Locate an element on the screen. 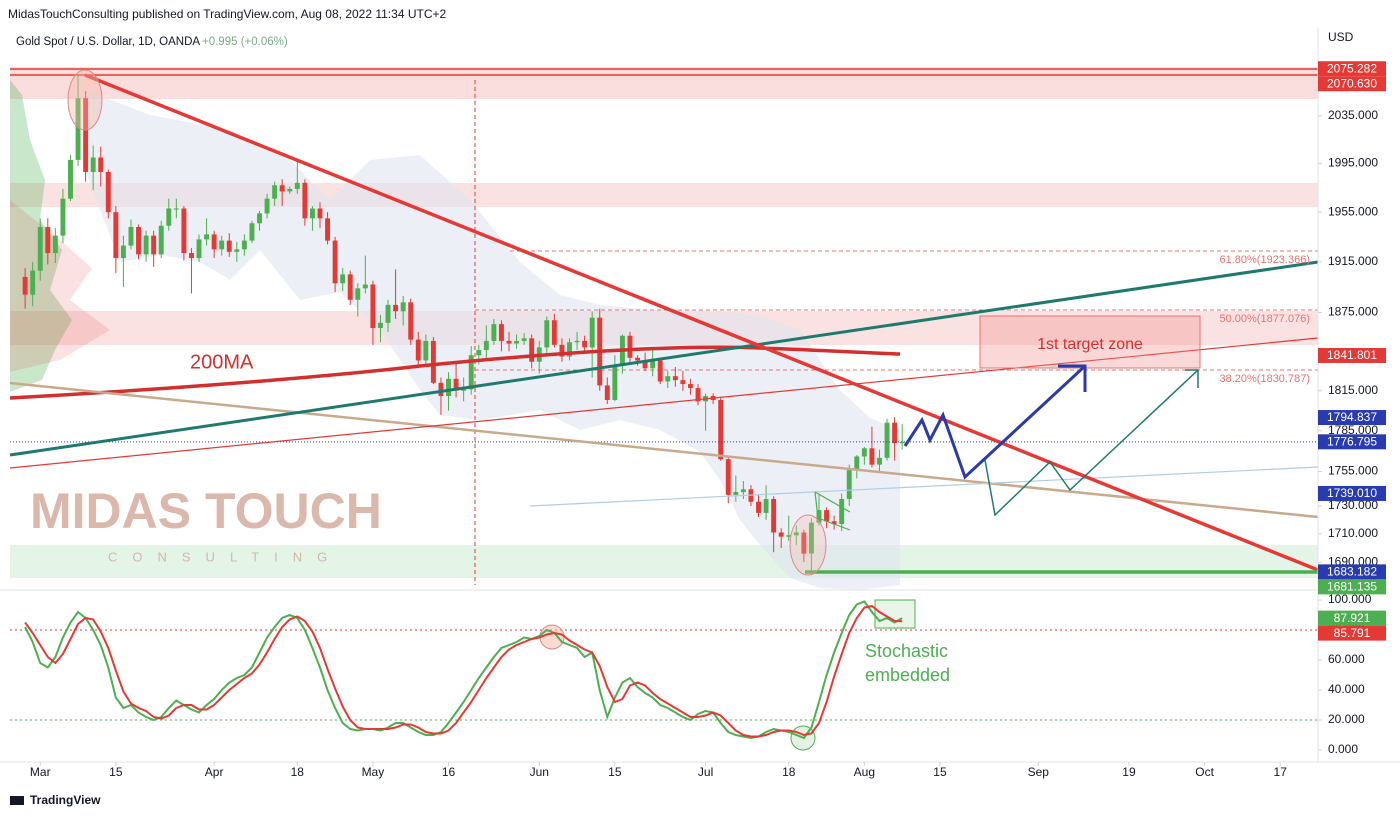 The width and height of the screenshot is (1400, 817). fib-label: 38.20%(1830.787) is located at coordinates (1264, 379).